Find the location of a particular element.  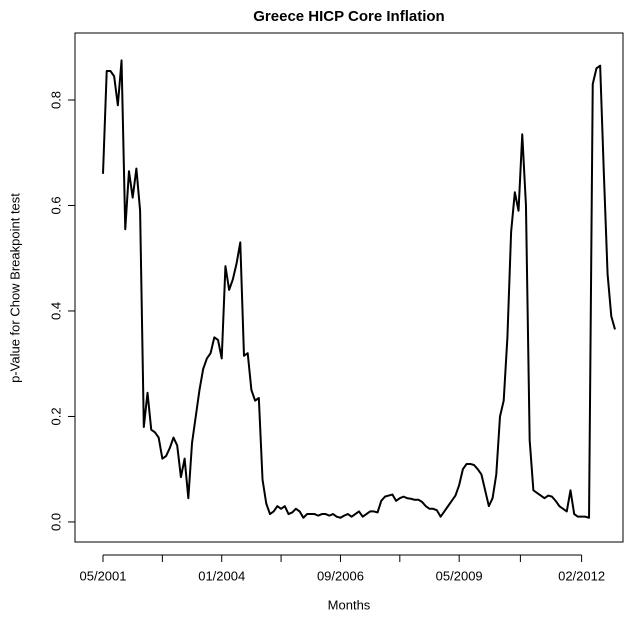

x-tick-label: 05/2009 is located at coordinates (459, 575).